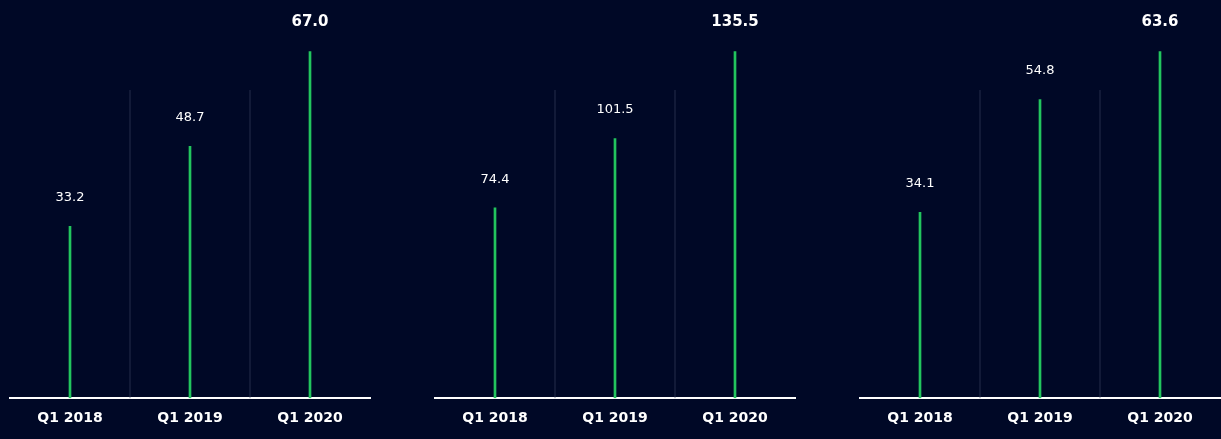  Describe the element at coordinates (310, 20) in the screenshot. I see `data-label: 67.0` at that location.